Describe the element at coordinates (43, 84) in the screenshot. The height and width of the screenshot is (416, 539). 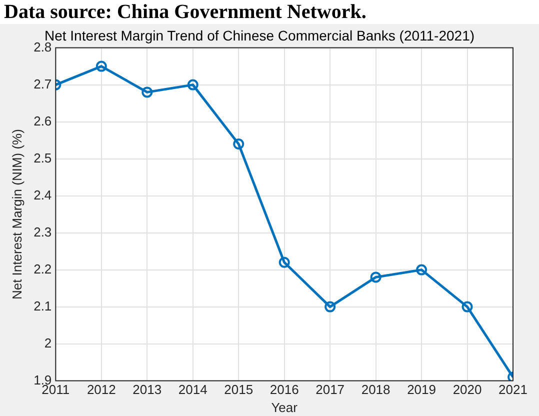
I see `y-tick-label: 2.7` at that location.